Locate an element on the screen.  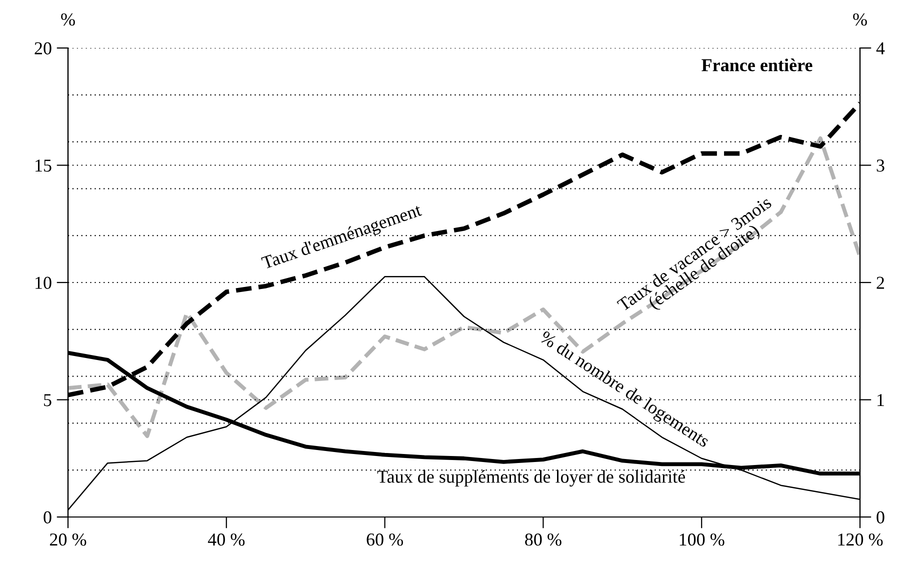
x-tick-label: 120 % is located at coordinates (860, 539).